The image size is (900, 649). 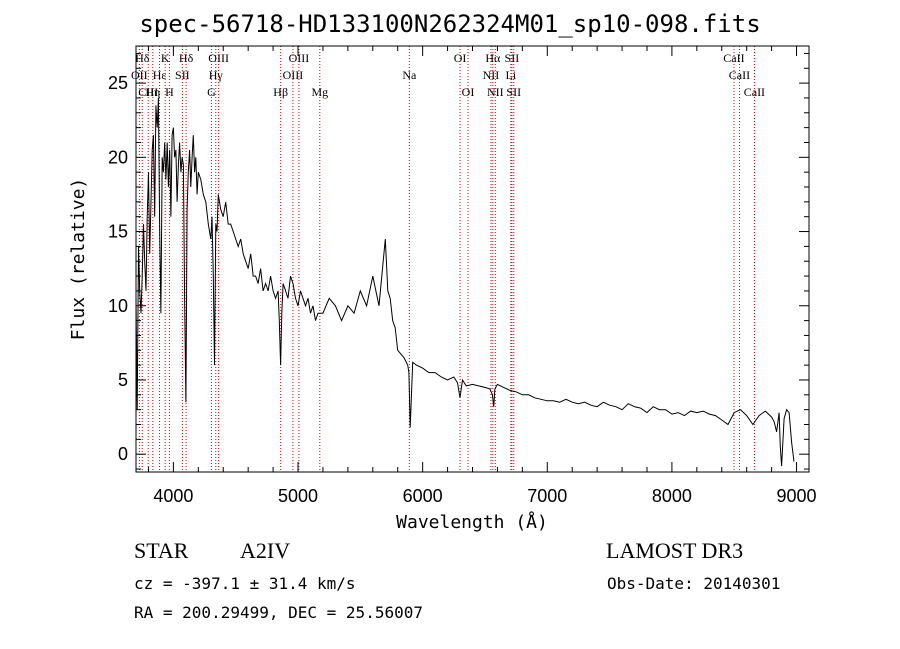 What do you see at coordinates (160, 75) in the screenshot?
I see `line-marker-label: Hε` at bounding box center [160, 75].